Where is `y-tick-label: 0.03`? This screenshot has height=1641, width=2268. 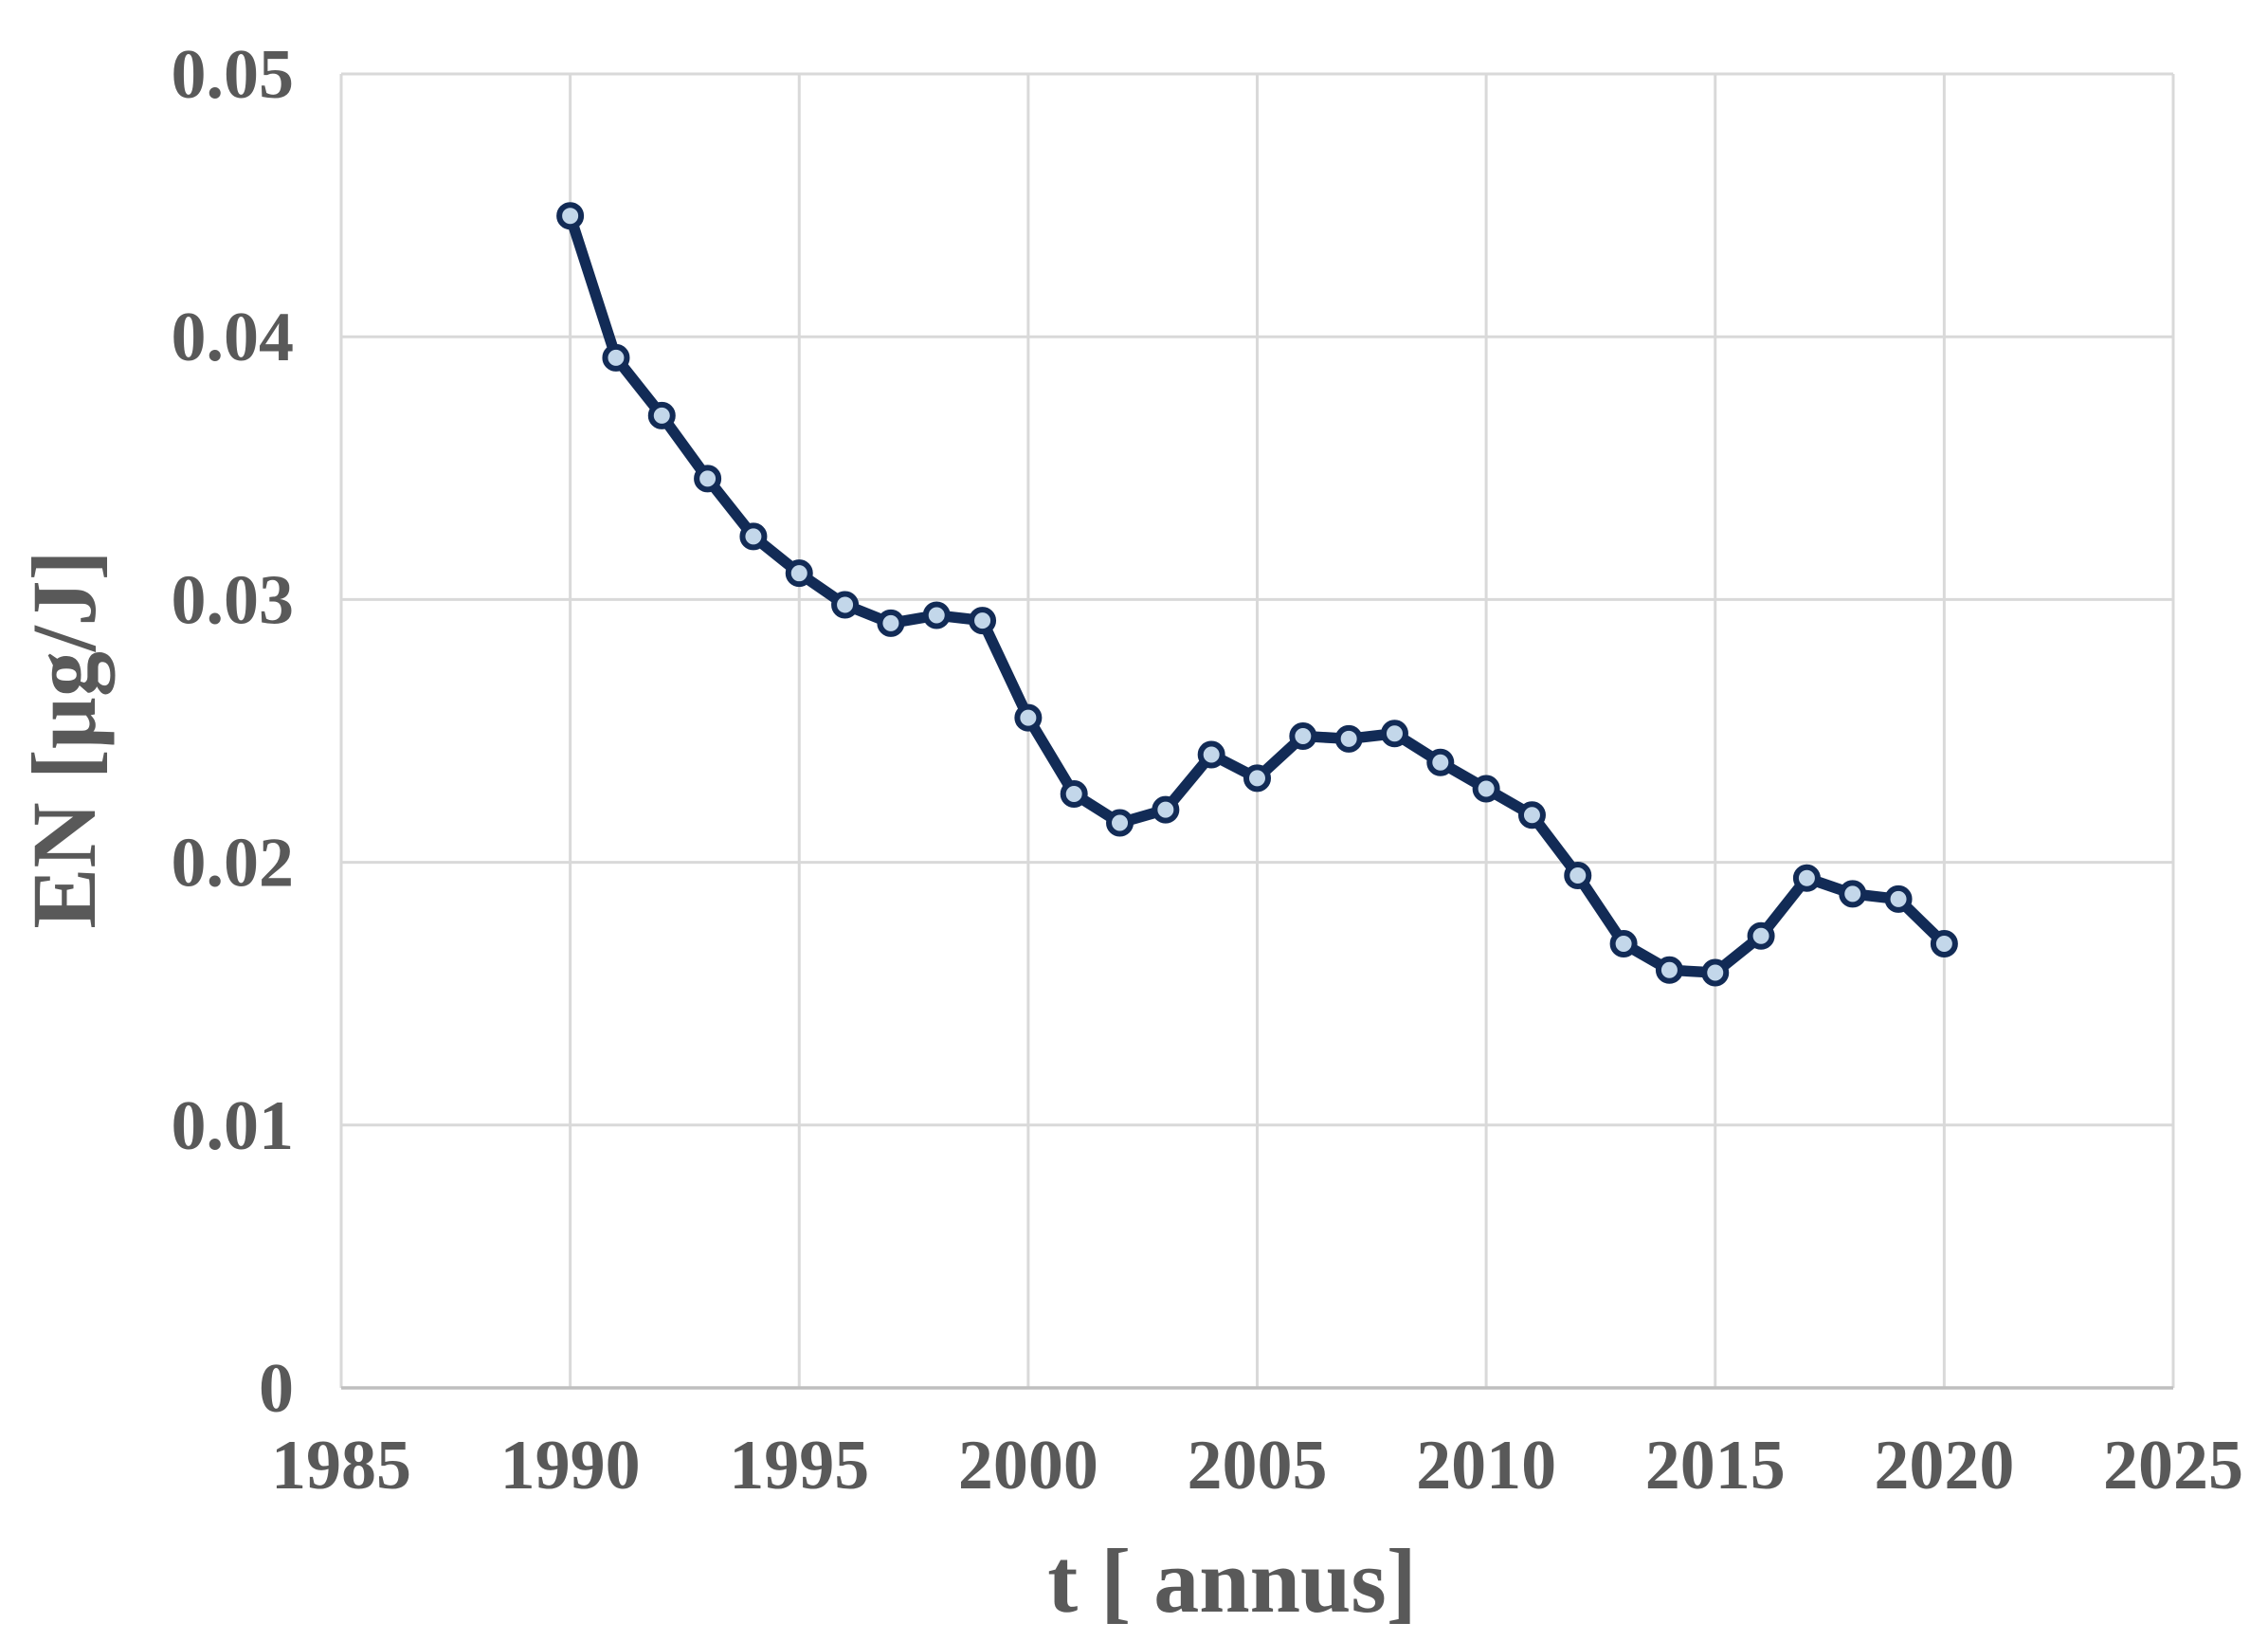
y-tick-label: 0.03 is located at coordinates (233, 600).